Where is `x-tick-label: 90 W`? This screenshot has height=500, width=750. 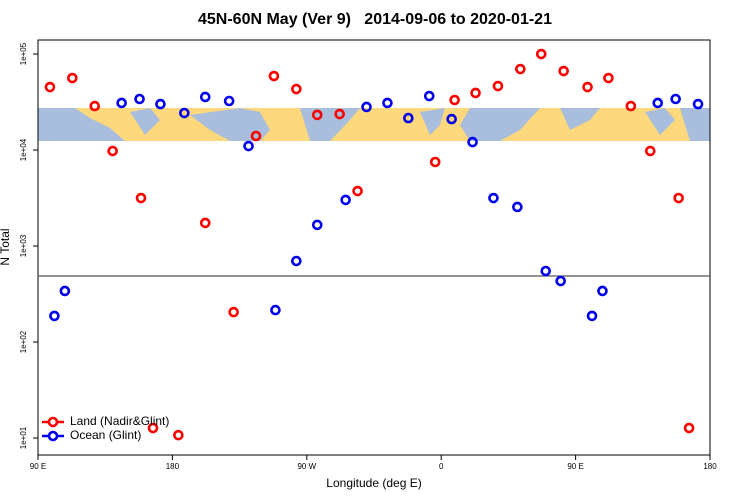 x-tick-label: 90 W is located at coordinates (306, 466).